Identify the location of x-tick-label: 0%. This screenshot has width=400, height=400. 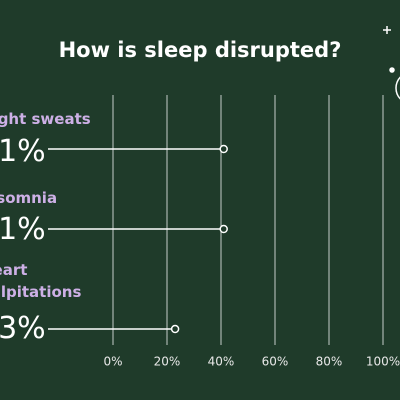
(112, 362).